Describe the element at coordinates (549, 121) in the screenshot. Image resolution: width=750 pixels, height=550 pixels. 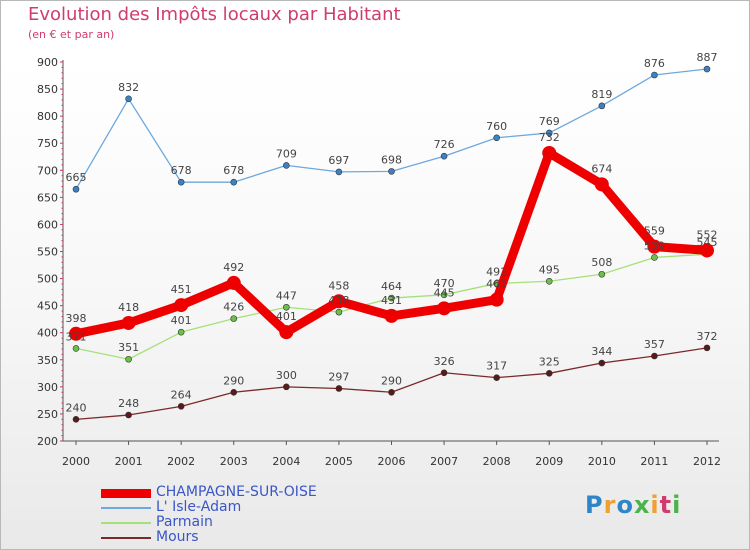
I see `data-label: 769` at that location.